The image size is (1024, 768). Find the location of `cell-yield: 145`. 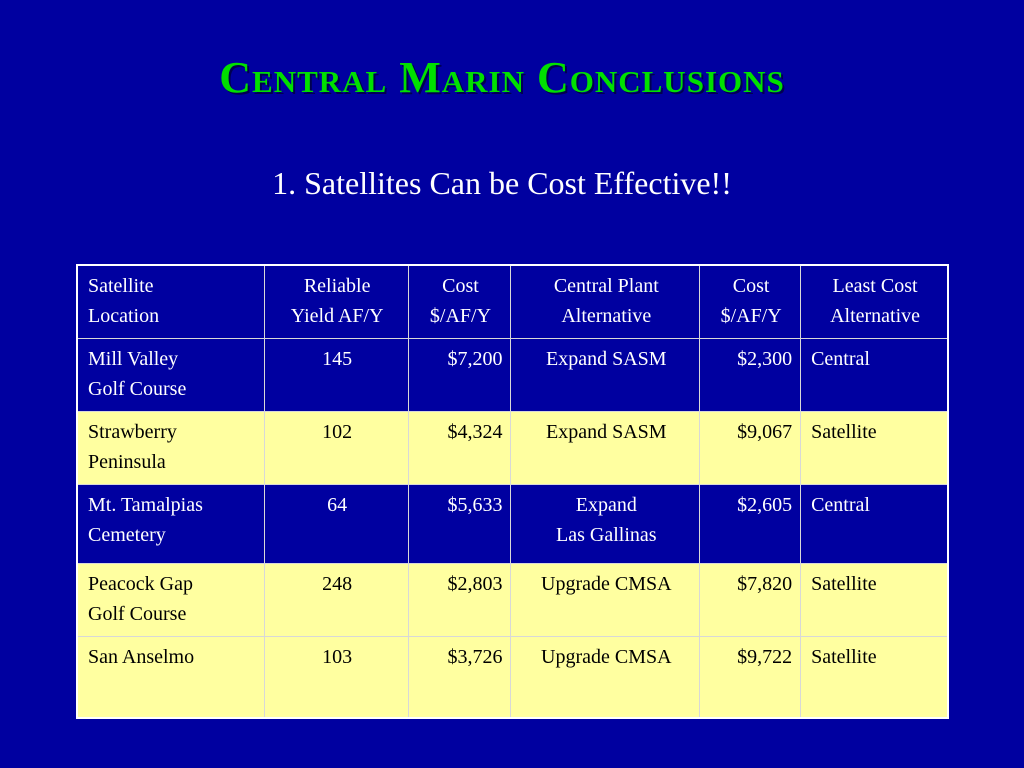

cell-yield: 145 is located at coordinates (336, 375).